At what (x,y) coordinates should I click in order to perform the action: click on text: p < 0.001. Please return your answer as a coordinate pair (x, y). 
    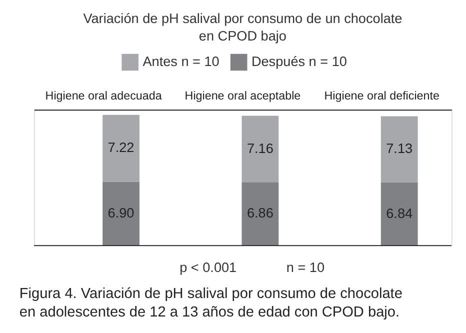
    Looking at the image, I should click on (208, 267).